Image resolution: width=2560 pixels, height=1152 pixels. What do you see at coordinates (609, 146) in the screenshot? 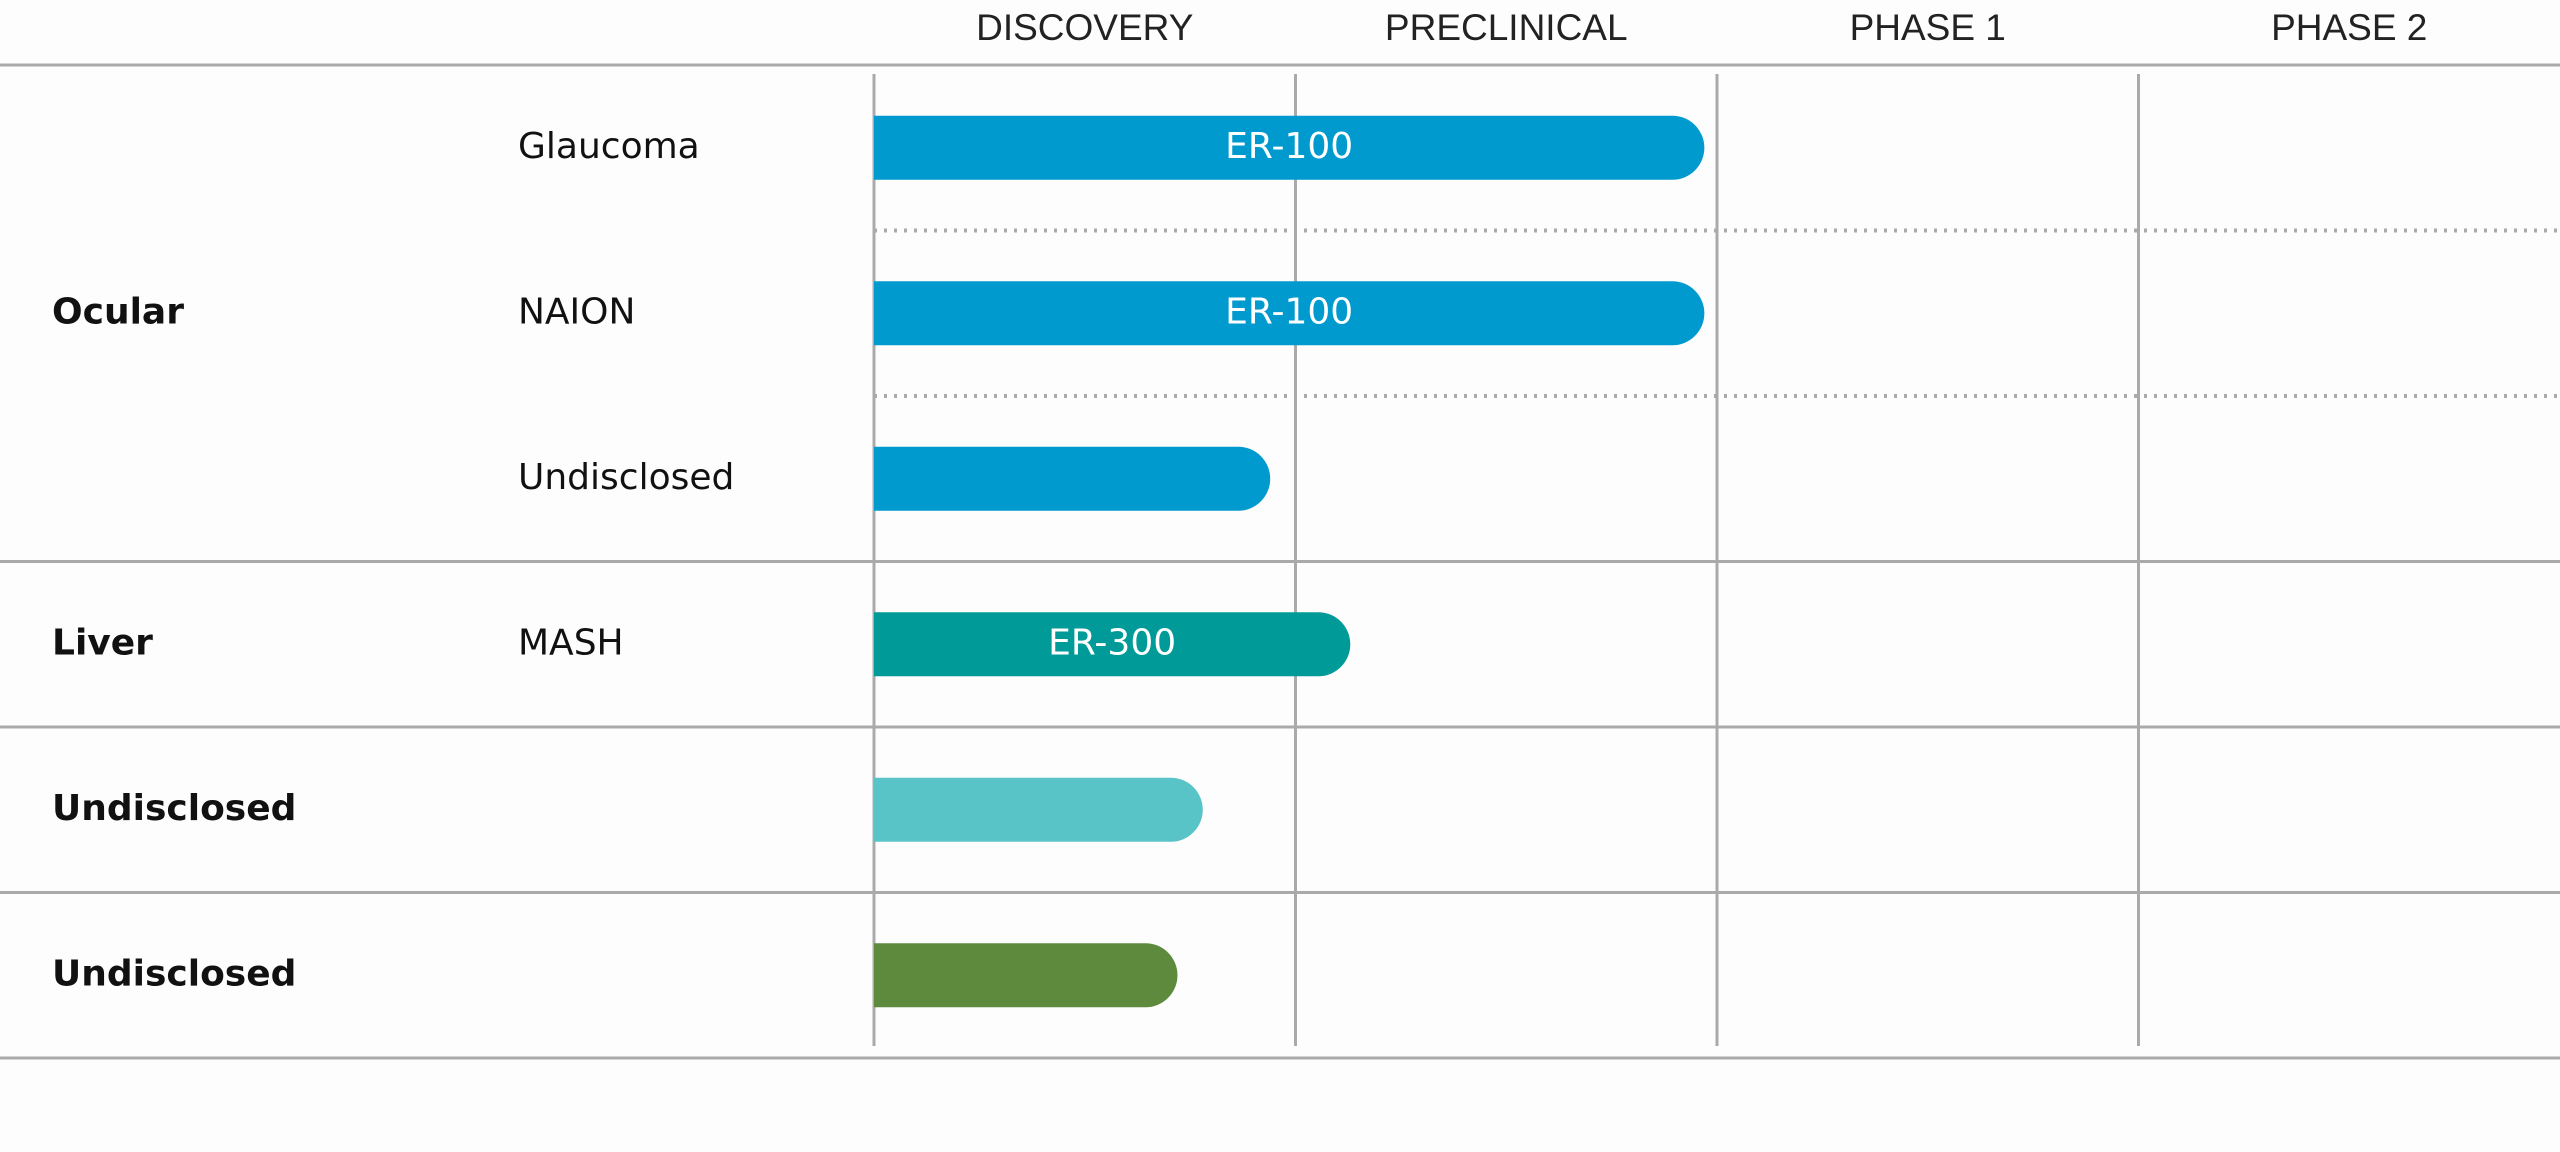
I see `indication-label: Glaucoma` at bounding box center [609, 146].